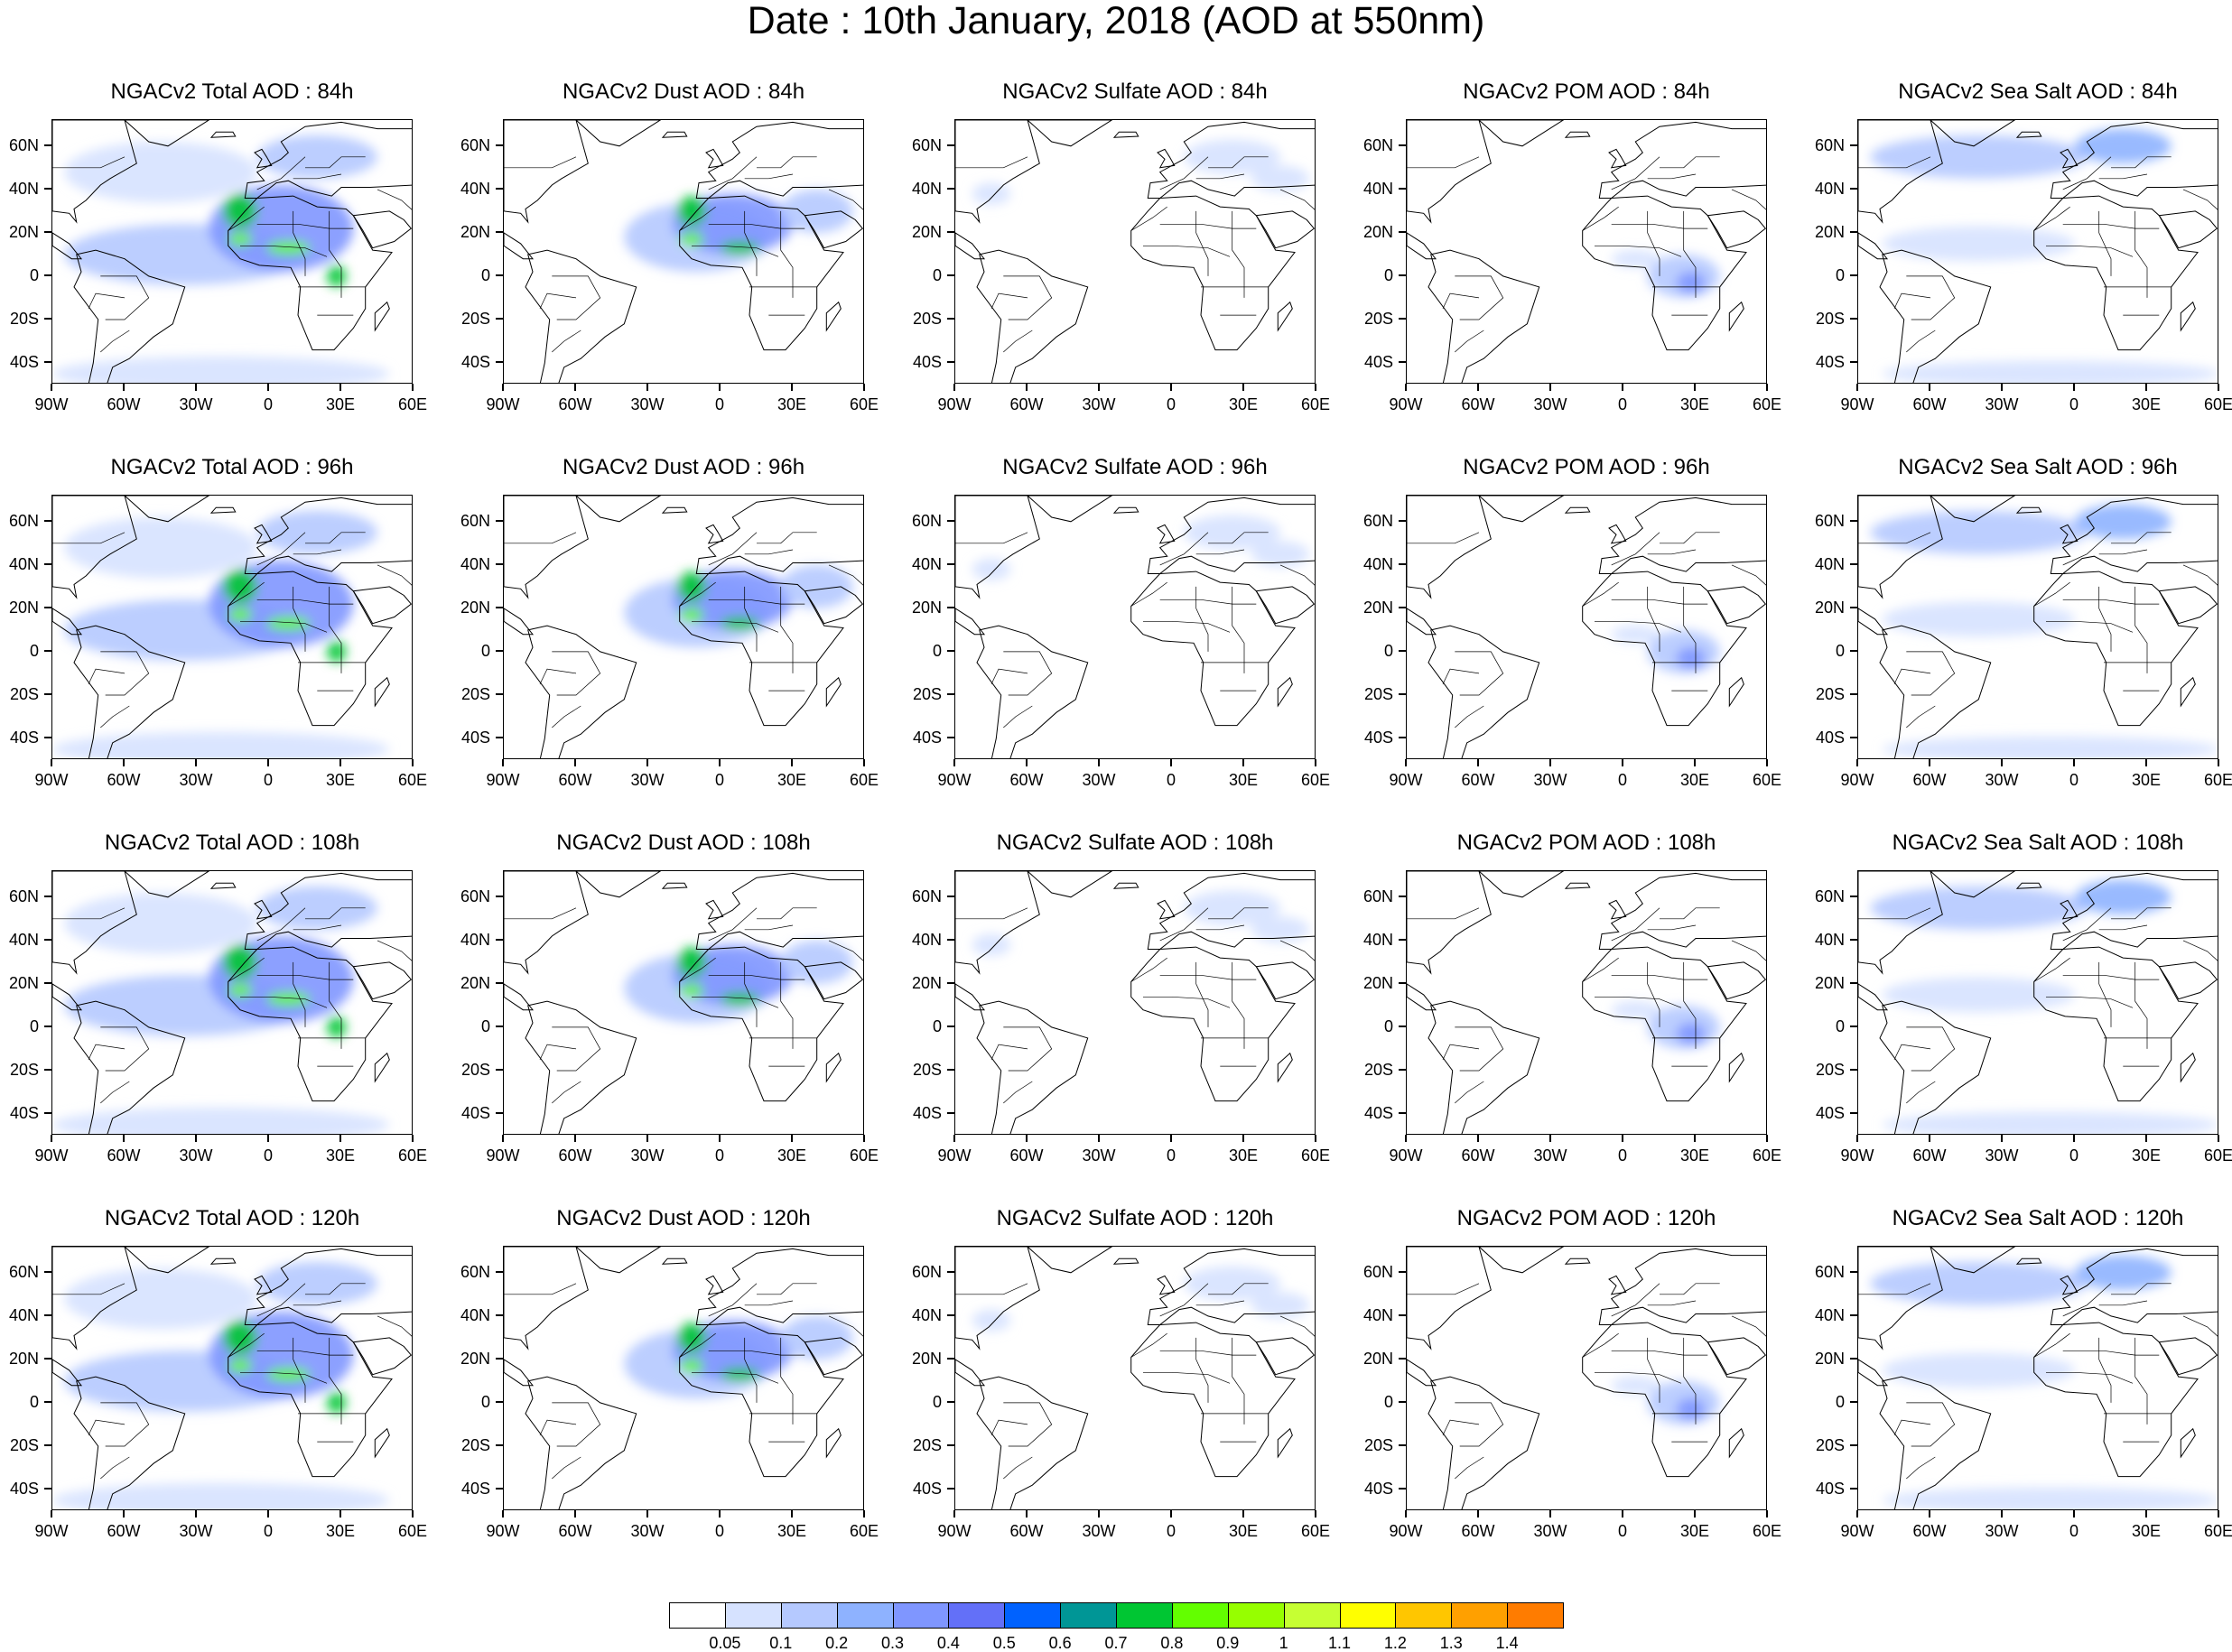 Image resolution: width=2232 pixels, height=1652 pixels. Describe the element at coordinates (926, 607) in the screenshot. I see `lat-label: 20N` at that location.